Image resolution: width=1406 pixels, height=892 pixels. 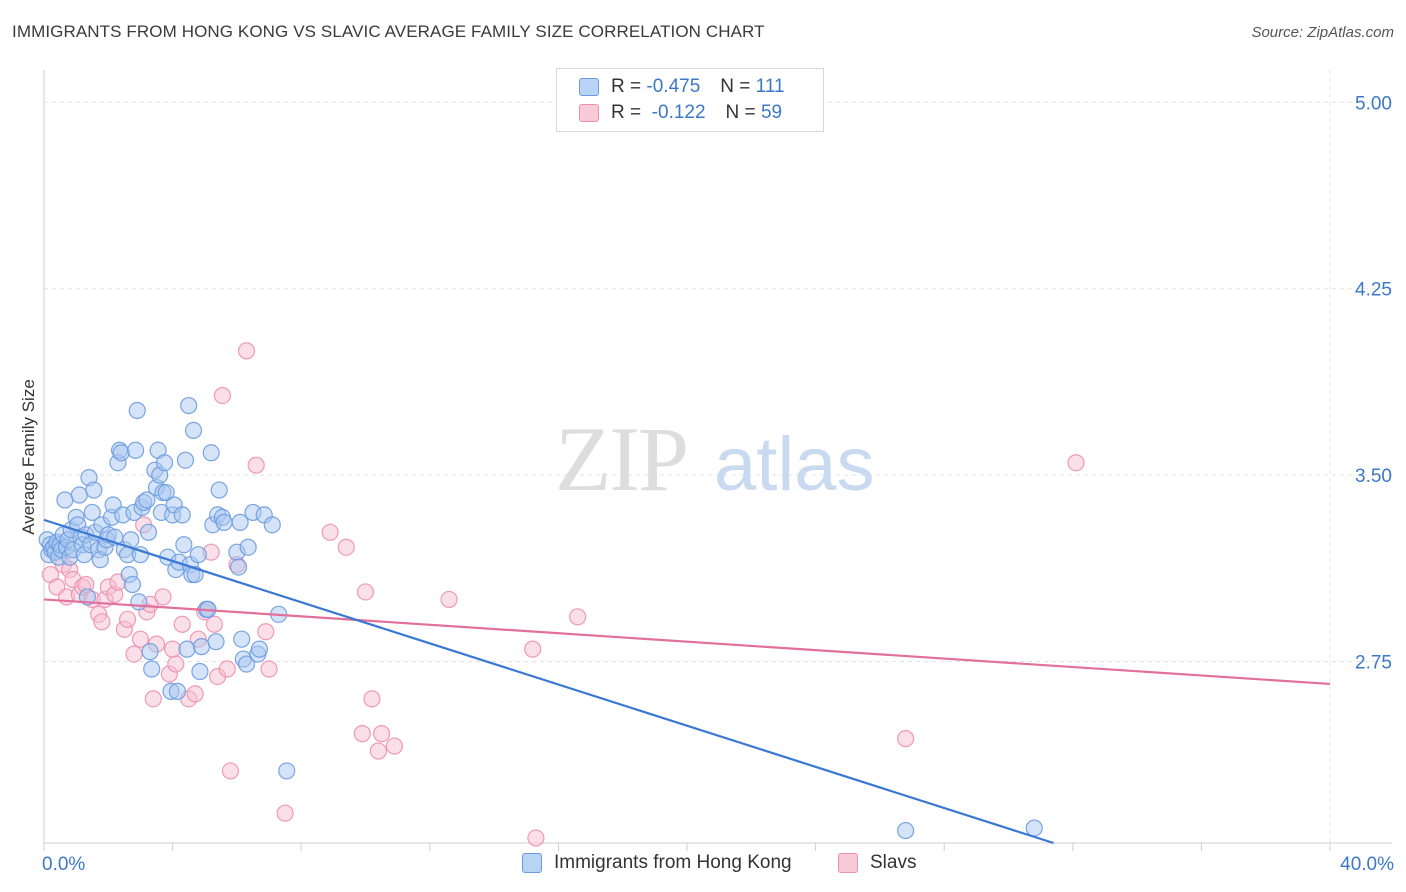 I want to click on y-tick-label: 3.50, so click(x=1373, y=476).